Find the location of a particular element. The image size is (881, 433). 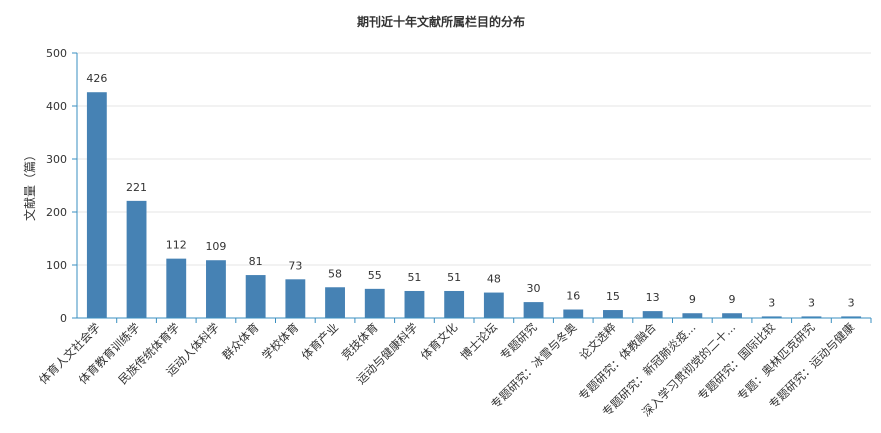

y-tick-label: 400 is located at coordinates (56, 106).